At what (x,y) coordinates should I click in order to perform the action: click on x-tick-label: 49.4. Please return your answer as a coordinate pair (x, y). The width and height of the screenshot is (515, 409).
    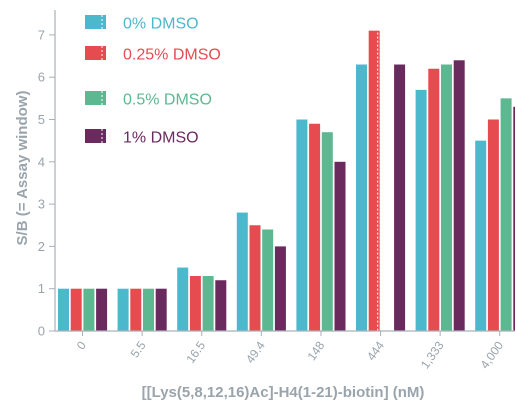
    Looking at the image, I should click on (255, 351).